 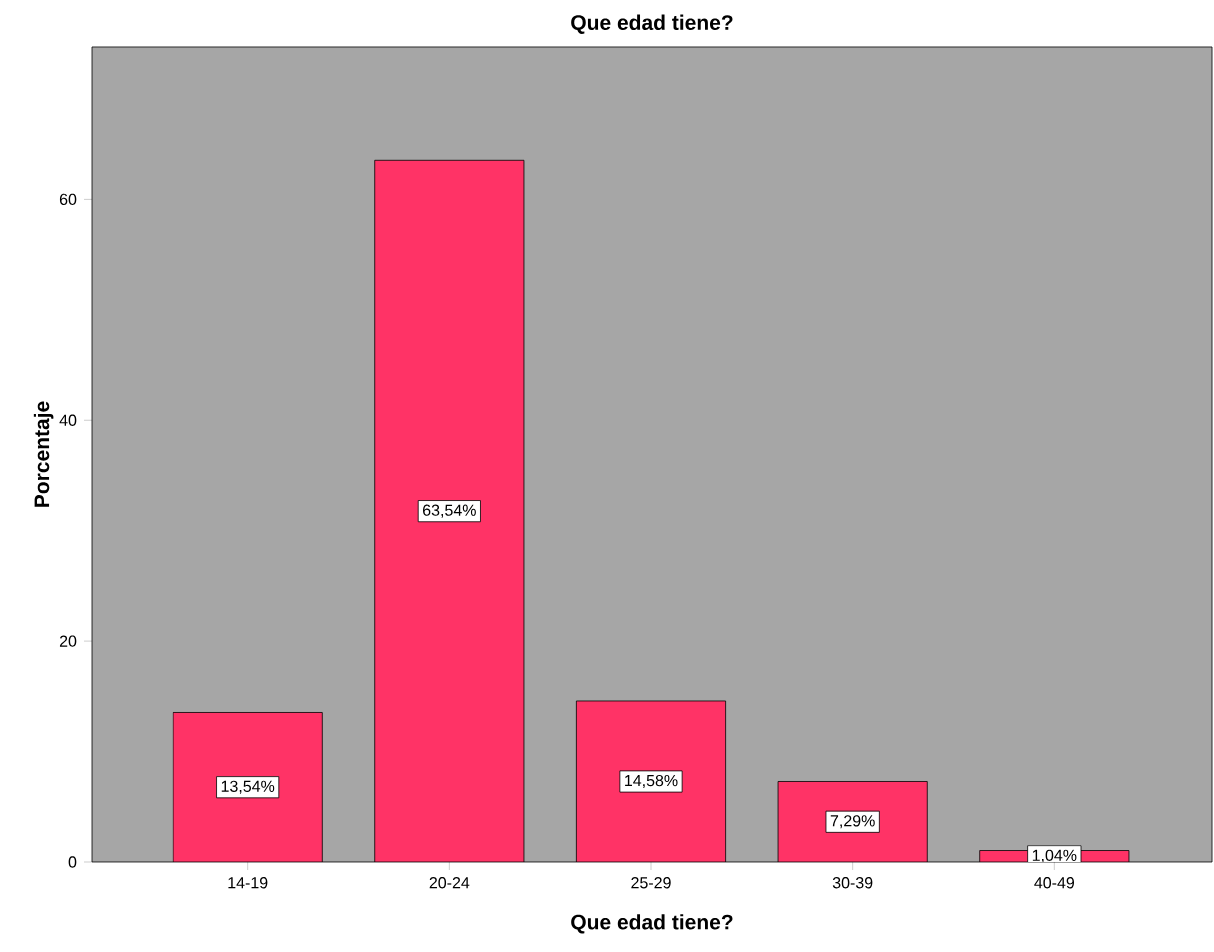 What do you see at coordinates (72, 862) in the screenshot?
I see `y-tick-label: 0` at bounding box center [72, 862].